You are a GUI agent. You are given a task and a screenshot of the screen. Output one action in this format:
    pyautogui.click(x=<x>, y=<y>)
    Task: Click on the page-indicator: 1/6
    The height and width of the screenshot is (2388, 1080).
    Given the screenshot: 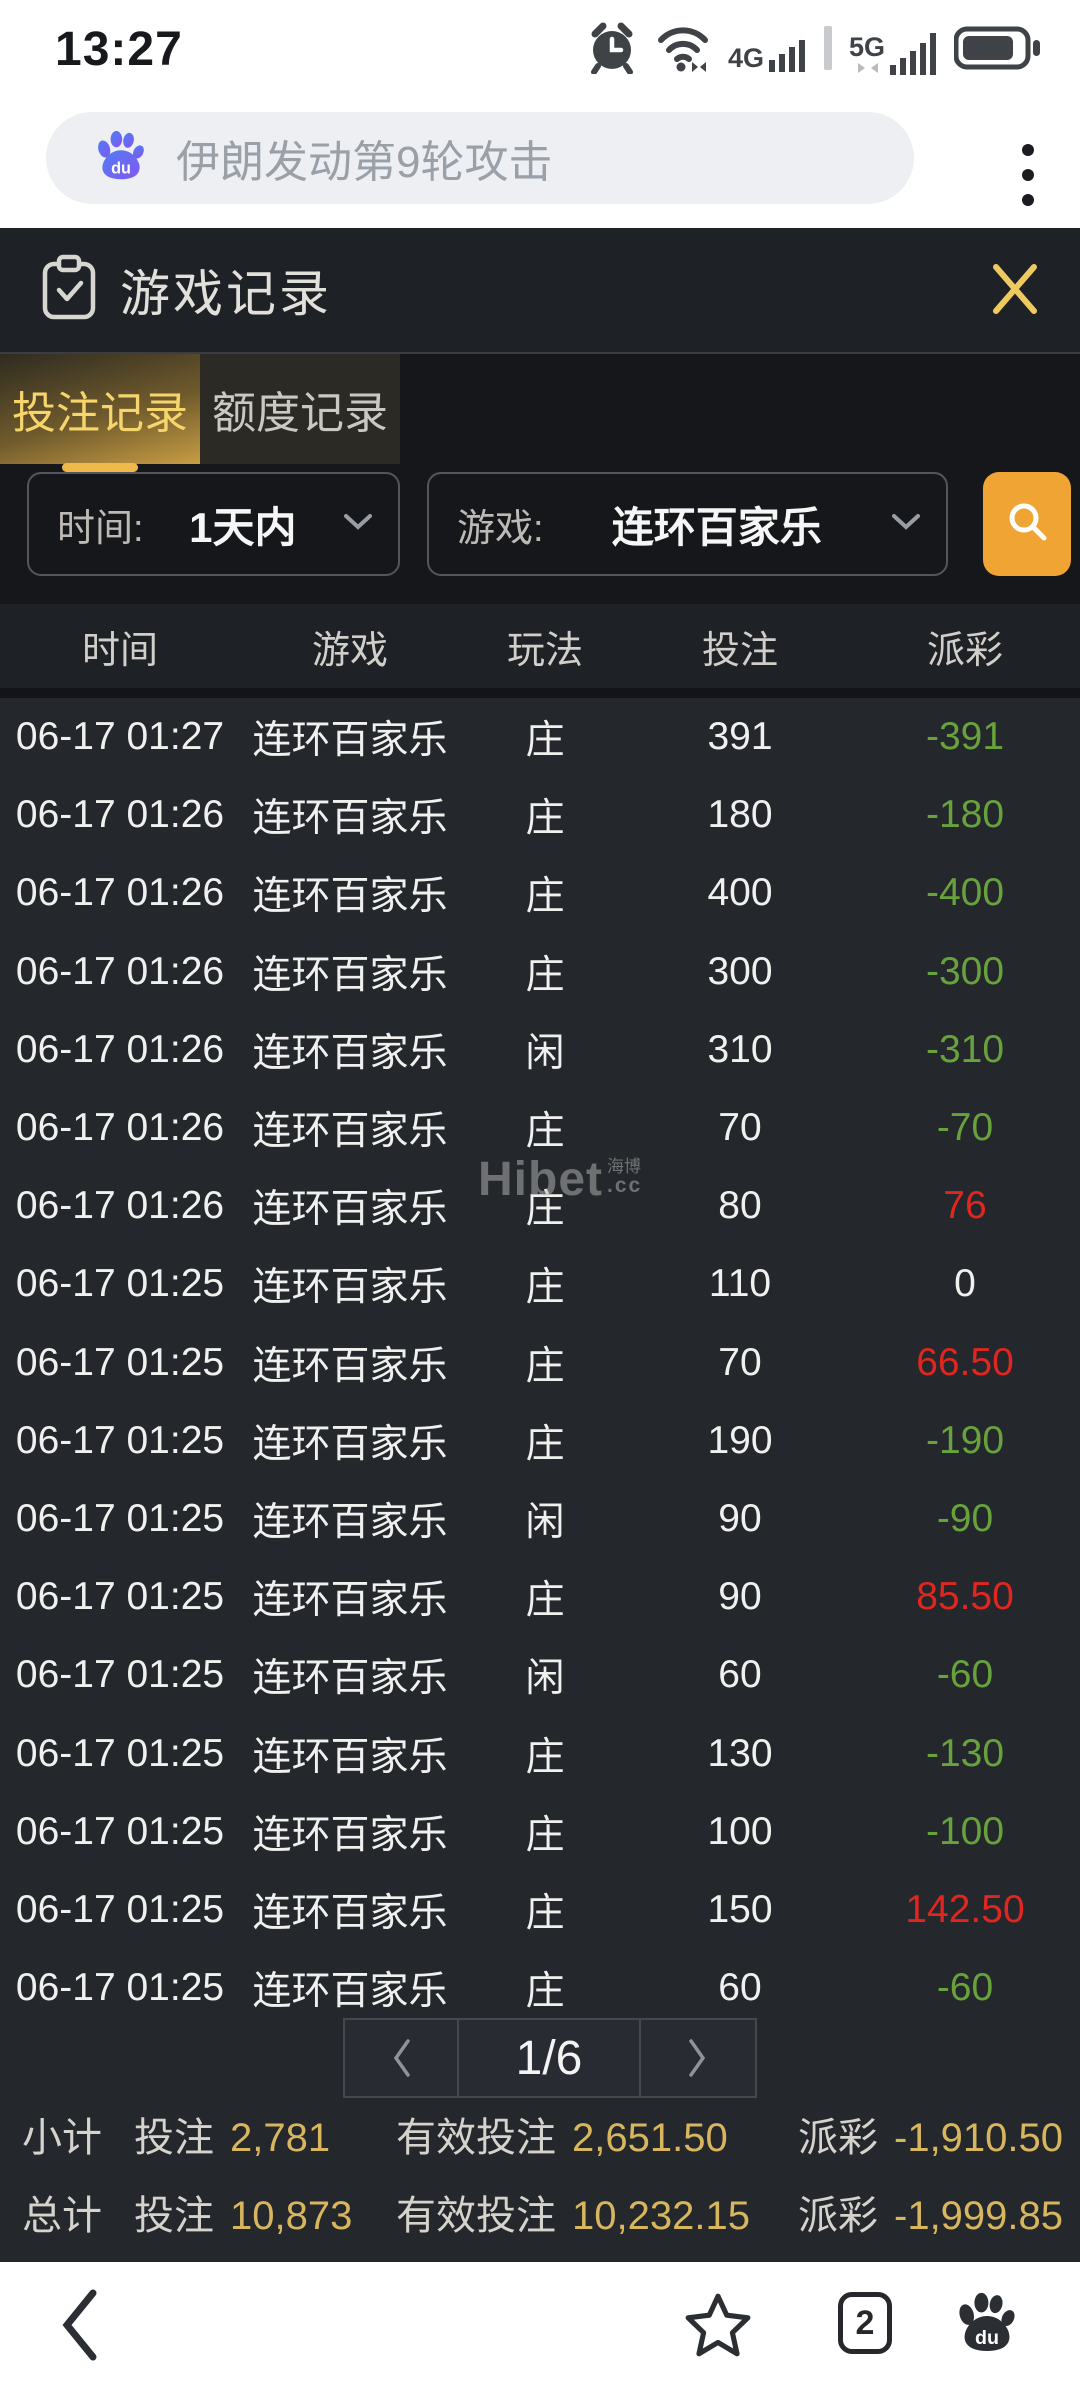 What is the action you would take?
    pyautogui.click(x=549, y=2058)
    